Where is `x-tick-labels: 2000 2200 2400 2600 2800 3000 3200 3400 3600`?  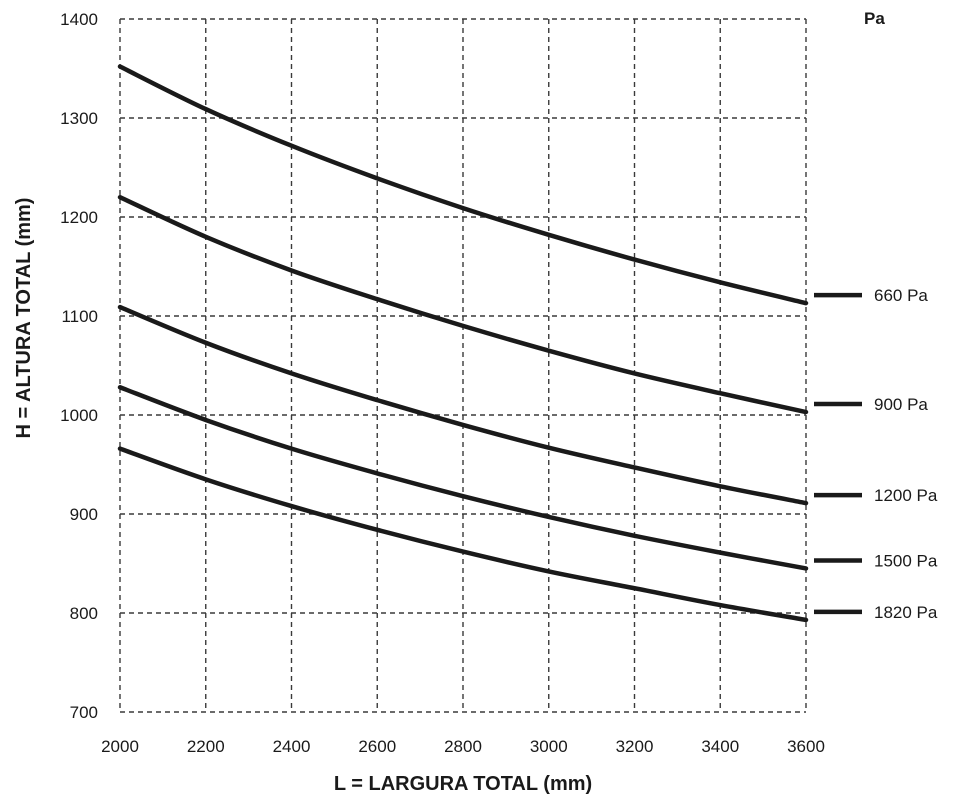
x-tick-labels: 2000 2200 2400 2600 2800 3000 3200 3400 3600 is located at coordinates (463, 746).